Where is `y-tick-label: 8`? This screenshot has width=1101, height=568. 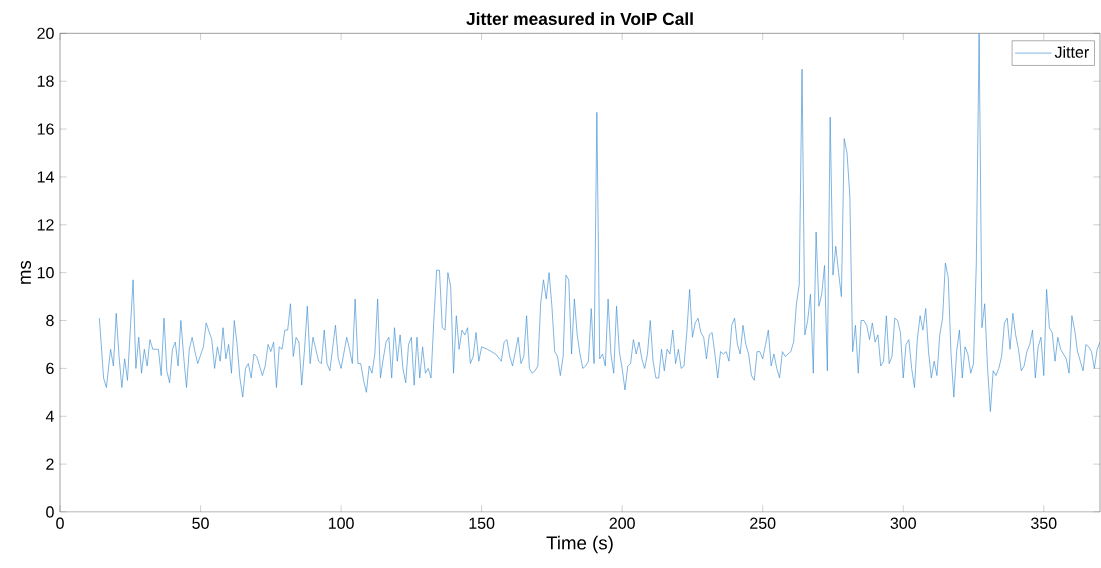 y-tick-label: 8 is located at coordinates (50, 320).